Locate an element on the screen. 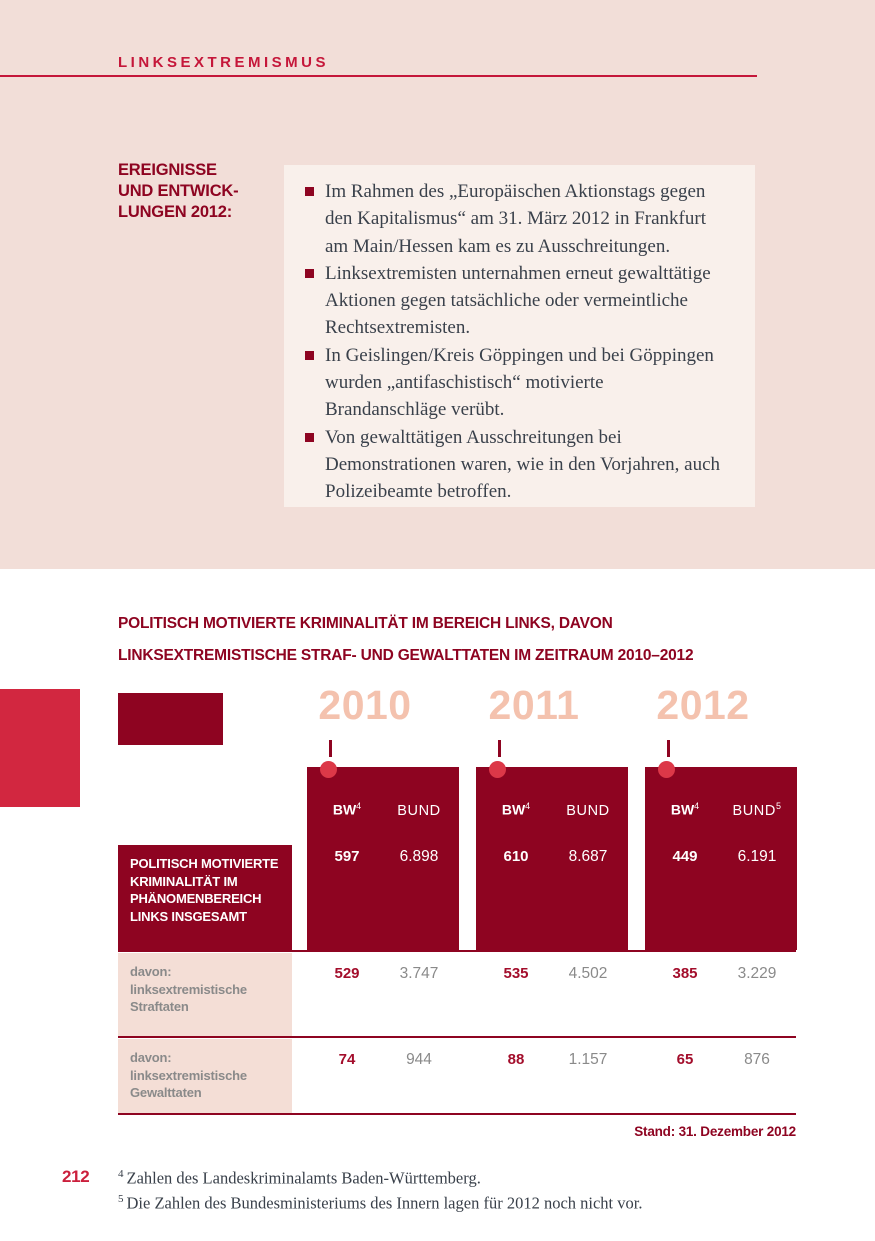 This screenshot has width=875, height=1241. value-bund: 3.229 is located at coordinates (757, 973).